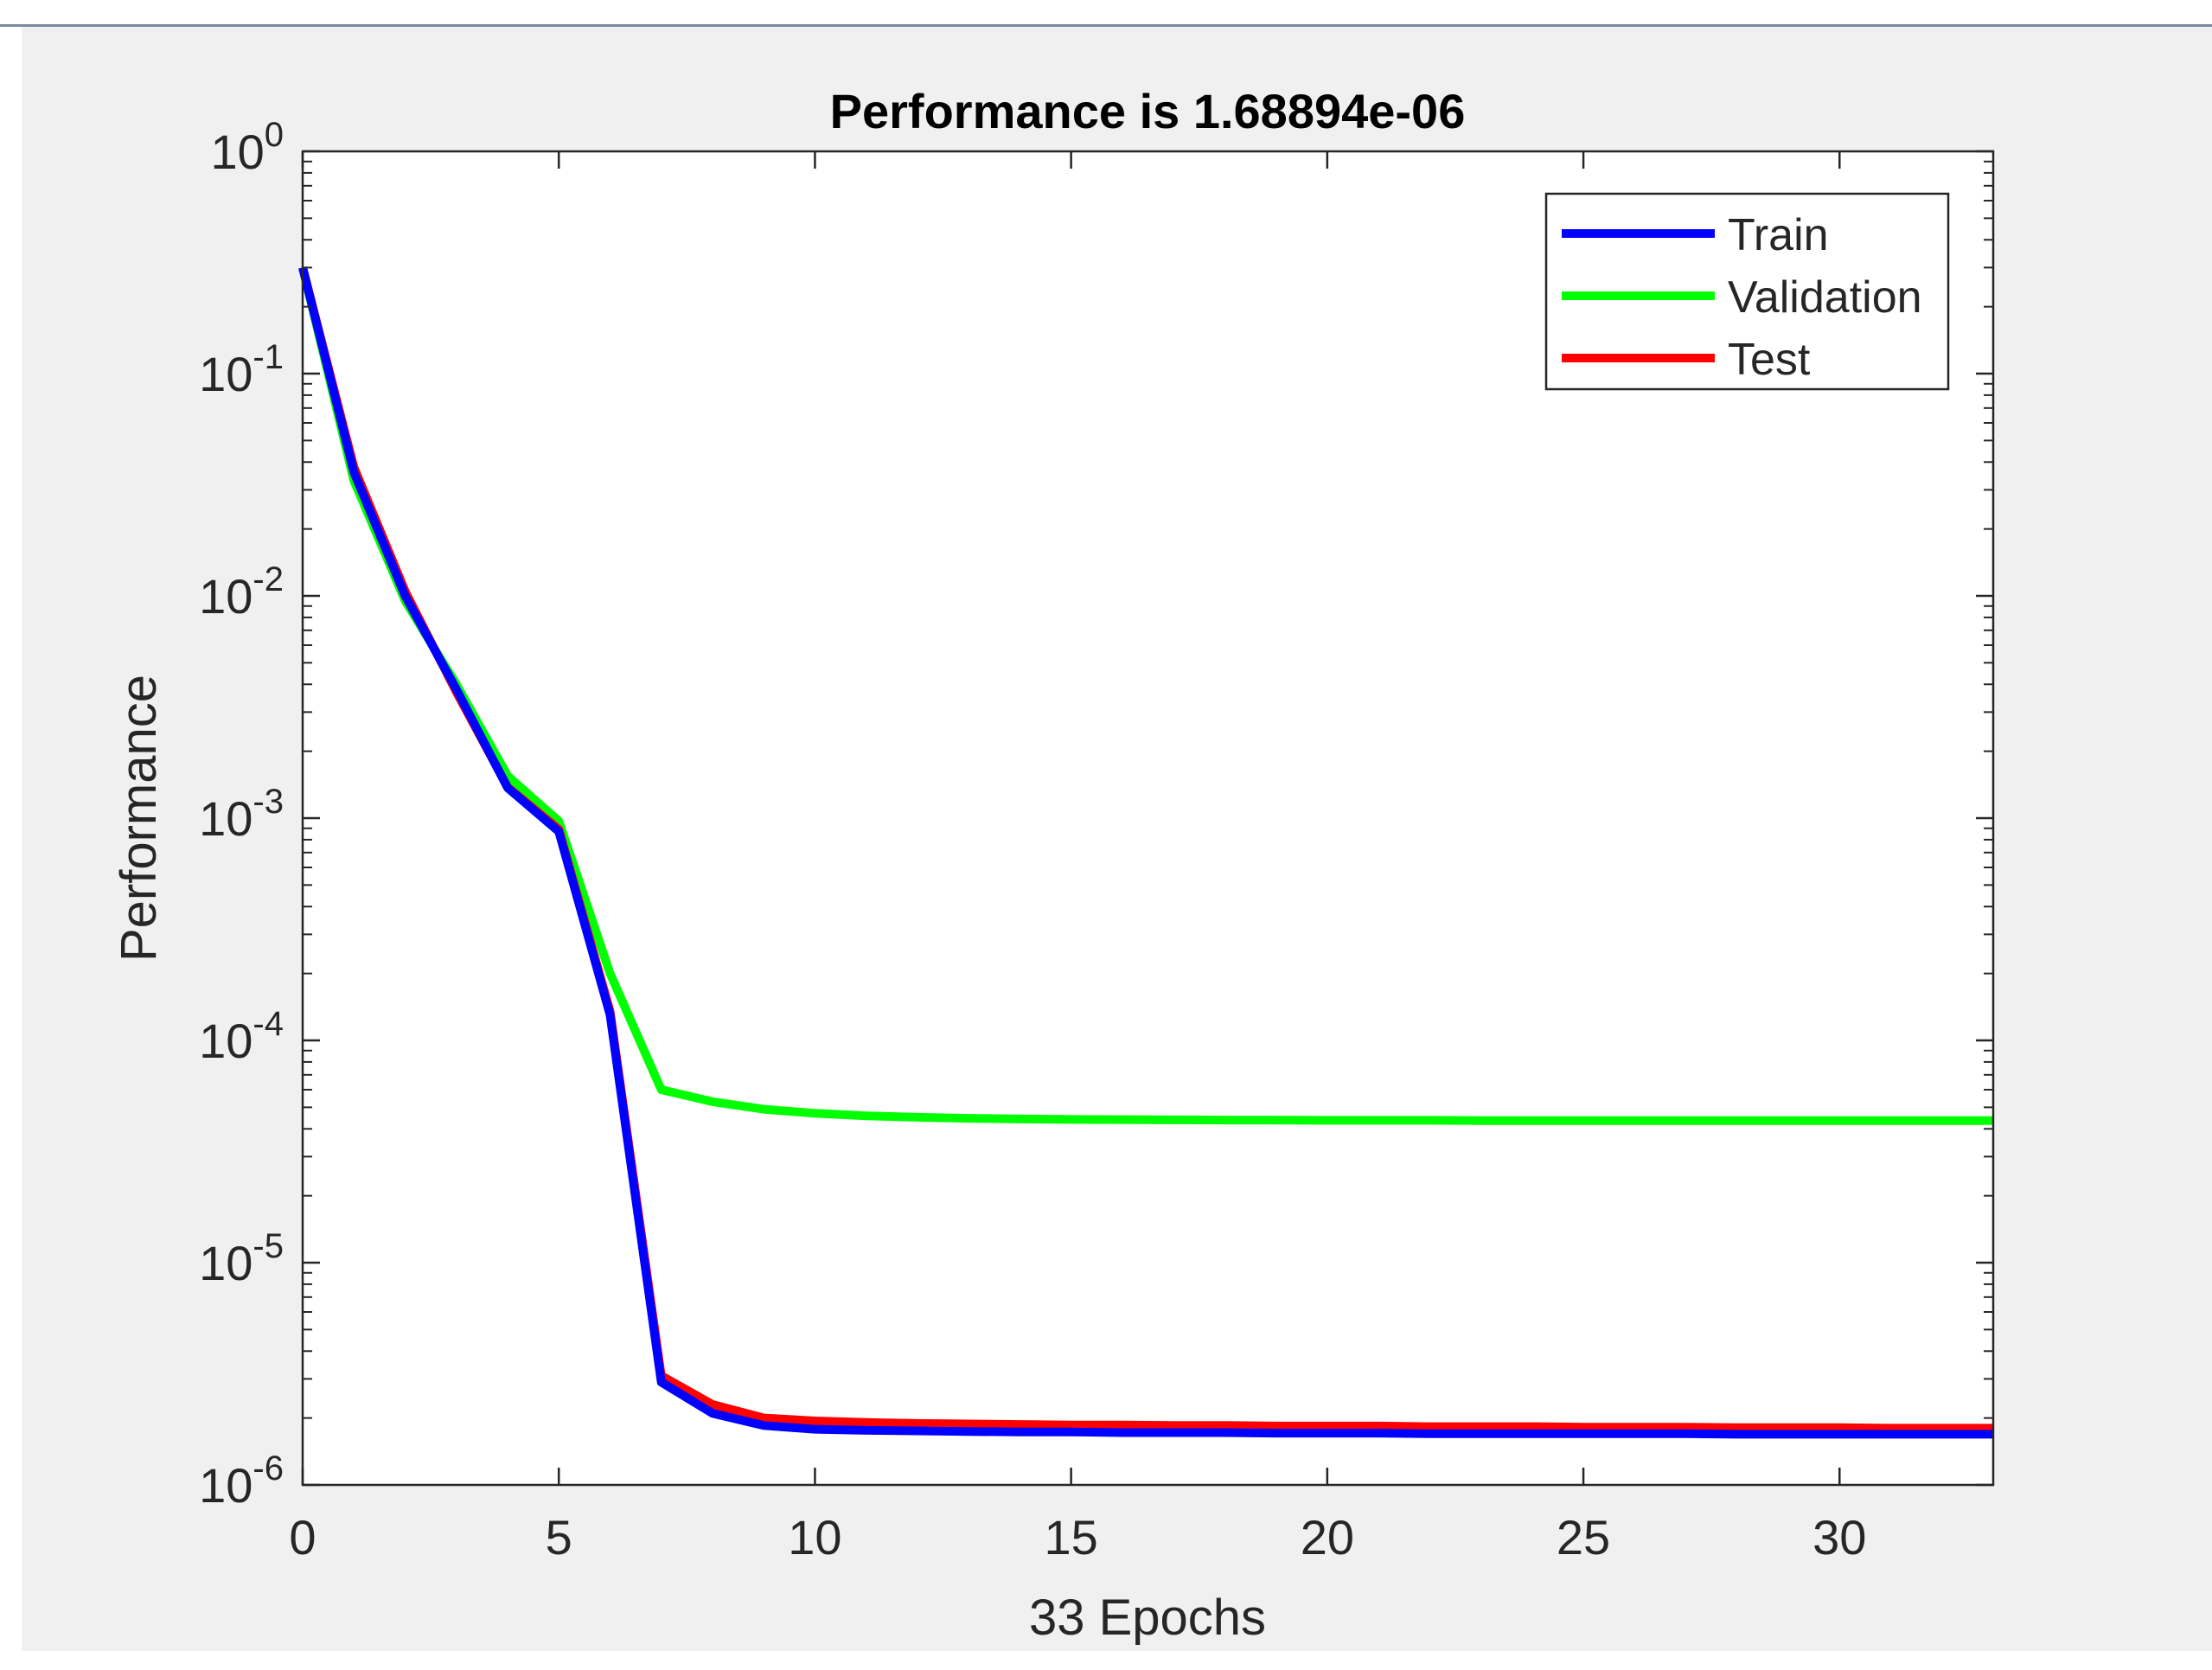 The height and width of the screenshot is (1670, 2212). What do you see at coordinates (241, 1481) in the screenshot?
I see `y-tick-label: 10⁻⁶` at bounding box center [241, 1481].